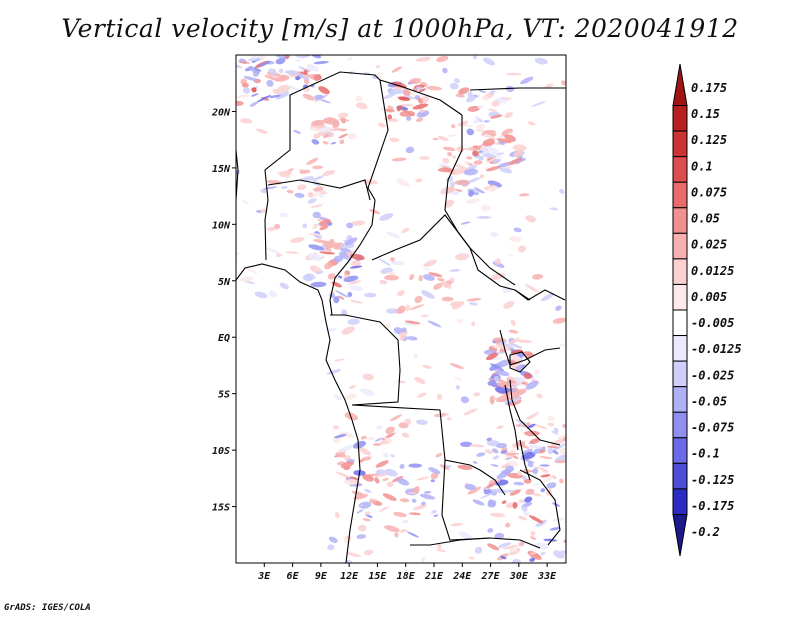 The width and height of the screenshot is (800, 618). What do you see at coordinates (709, 401) in the screenshot?
I see `colorbar-label: -0.05` at bounding box center [709, 401].